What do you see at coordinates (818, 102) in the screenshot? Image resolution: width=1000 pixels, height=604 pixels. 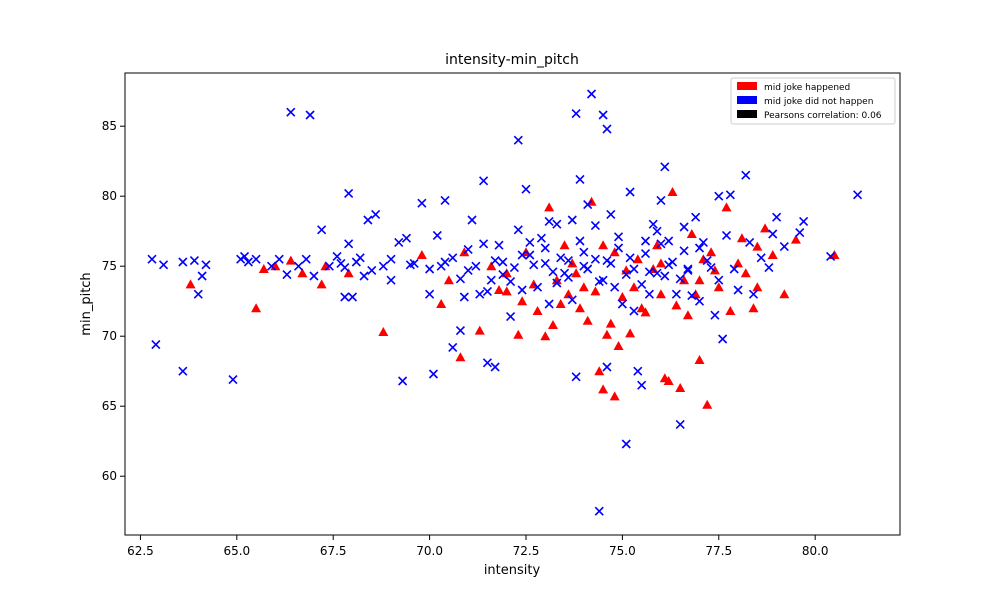 I see `legend-label-no-joke: mid joke did not happen` at bounding box center [818, 102].